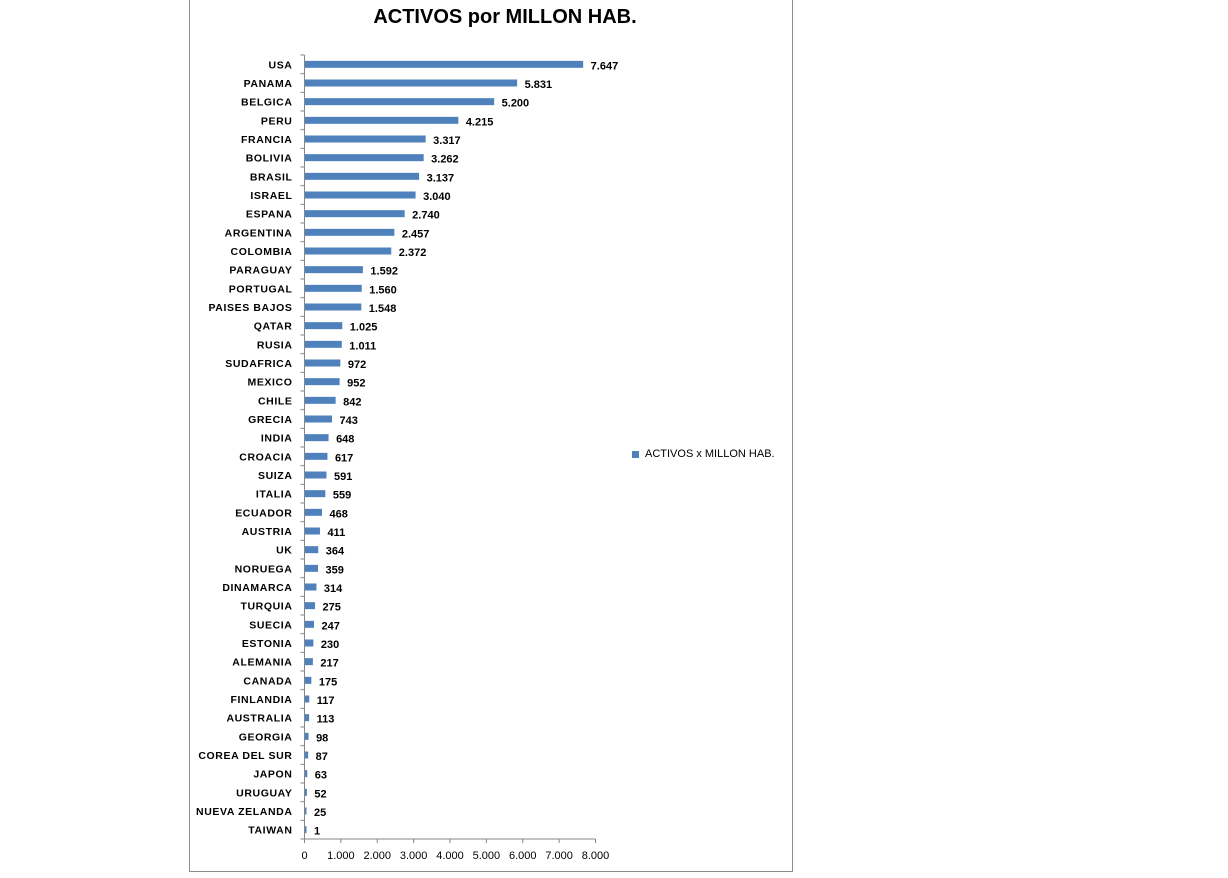 The image size is (1228, 878). What do you see at coordinates (320, 794) in the screenshot?
I see `data-label: 52` at bounding box center [320, 794].